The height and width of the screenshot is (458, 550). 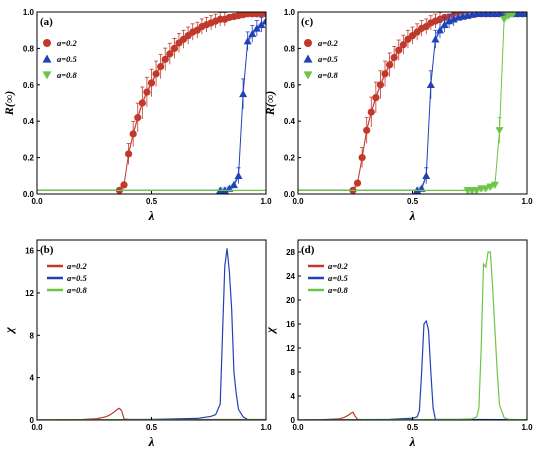 What do you see at coordinates (308, 250) in the screenshot?
I see `panel-label: (d)` at bounding box center [308, 250].